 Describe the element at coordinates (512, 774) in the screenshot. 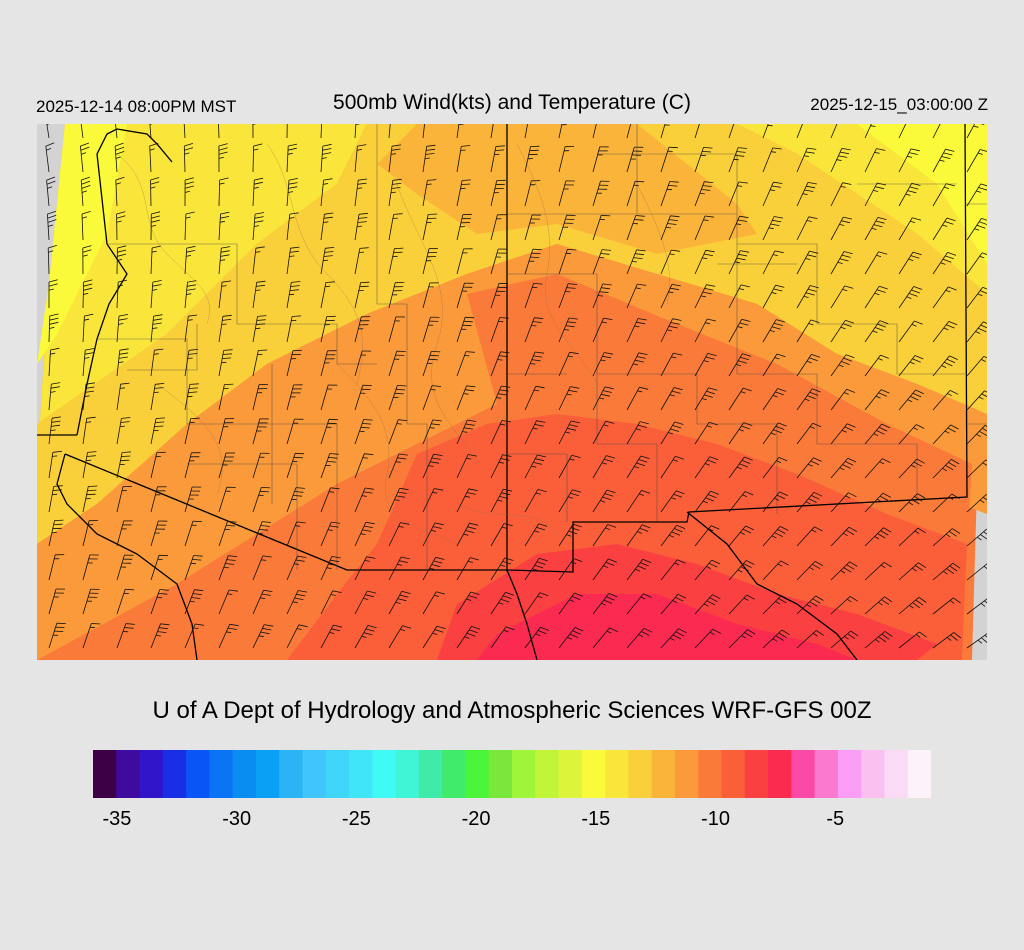

I see `temperature-colorbar` at that location.